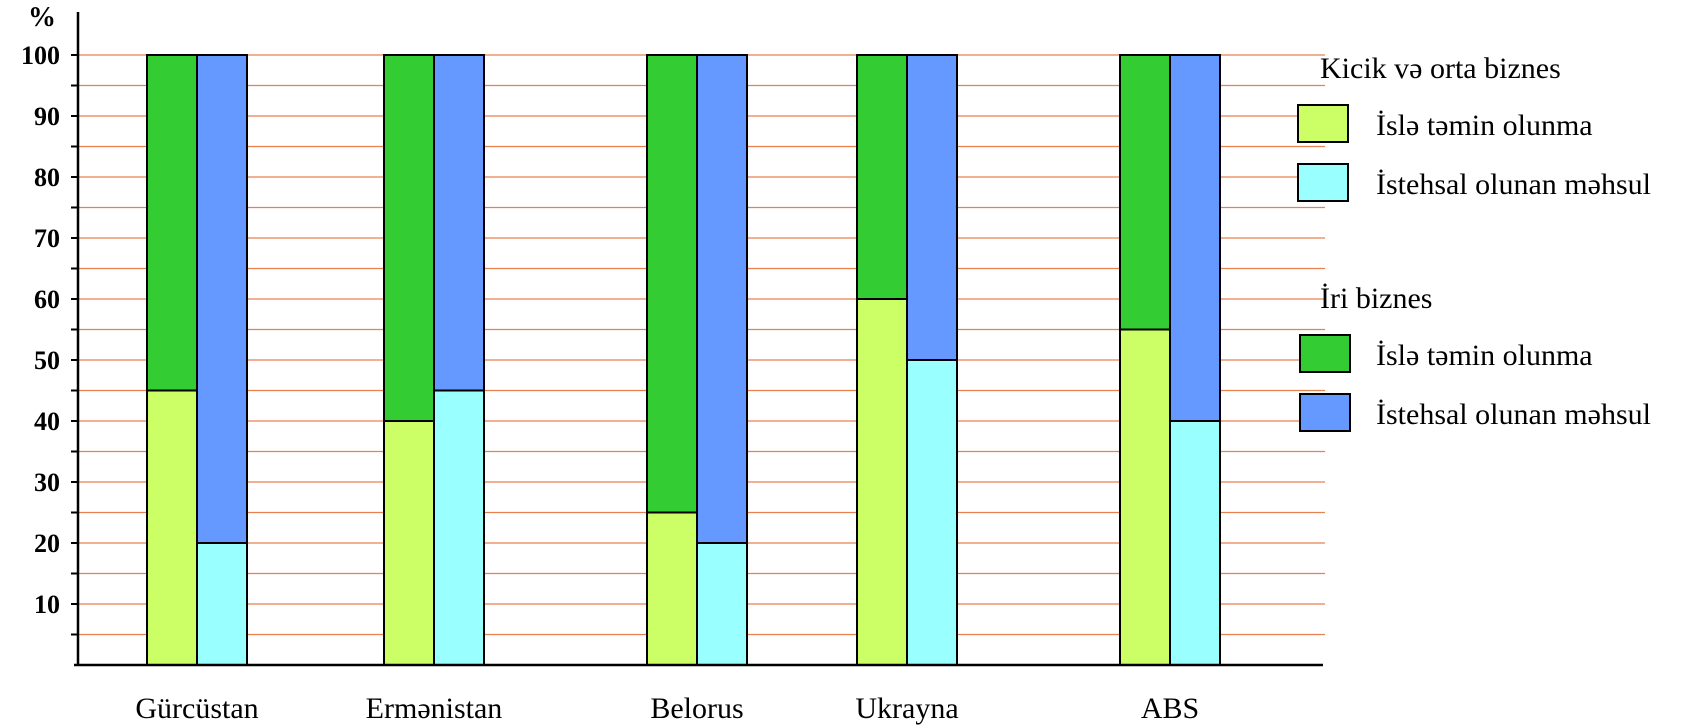 This screenshot has width=1699, height=725. What do you see at coordinates (47, 482) in the screenshot?
I see `y-tick-label: 30` at bounding box center [47, 482].